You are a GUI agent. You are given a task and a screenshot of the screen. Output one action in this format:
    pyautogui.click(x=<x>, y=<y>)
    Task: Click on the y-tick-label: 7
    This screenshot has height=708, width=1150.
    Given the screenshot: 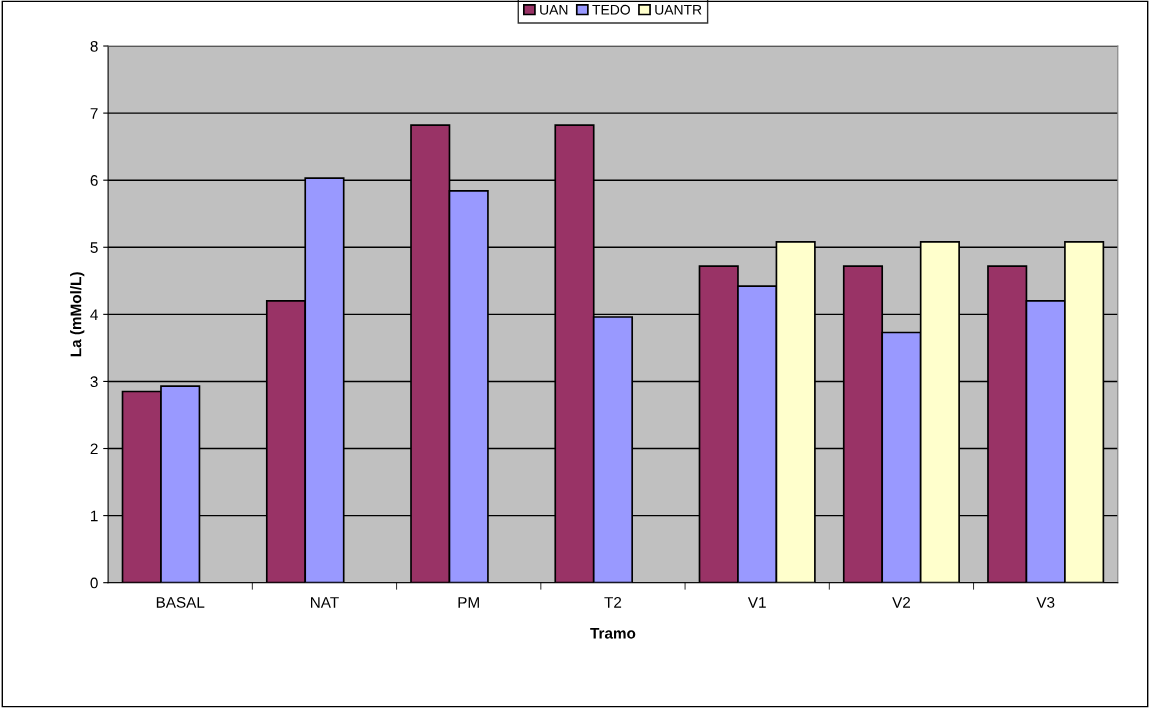 What is the action you would take?
    pyautogui.click(x=94, y=113)
    